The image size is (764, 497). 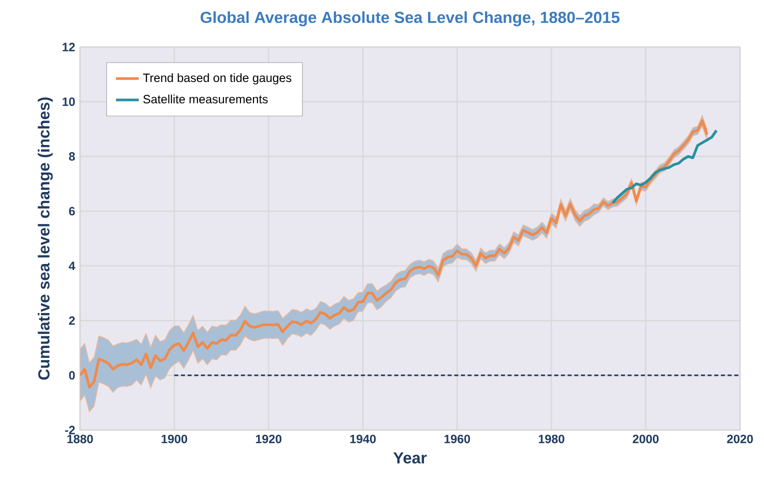 I want to click on y-tick-label: 12, so click(x=68, y=47).